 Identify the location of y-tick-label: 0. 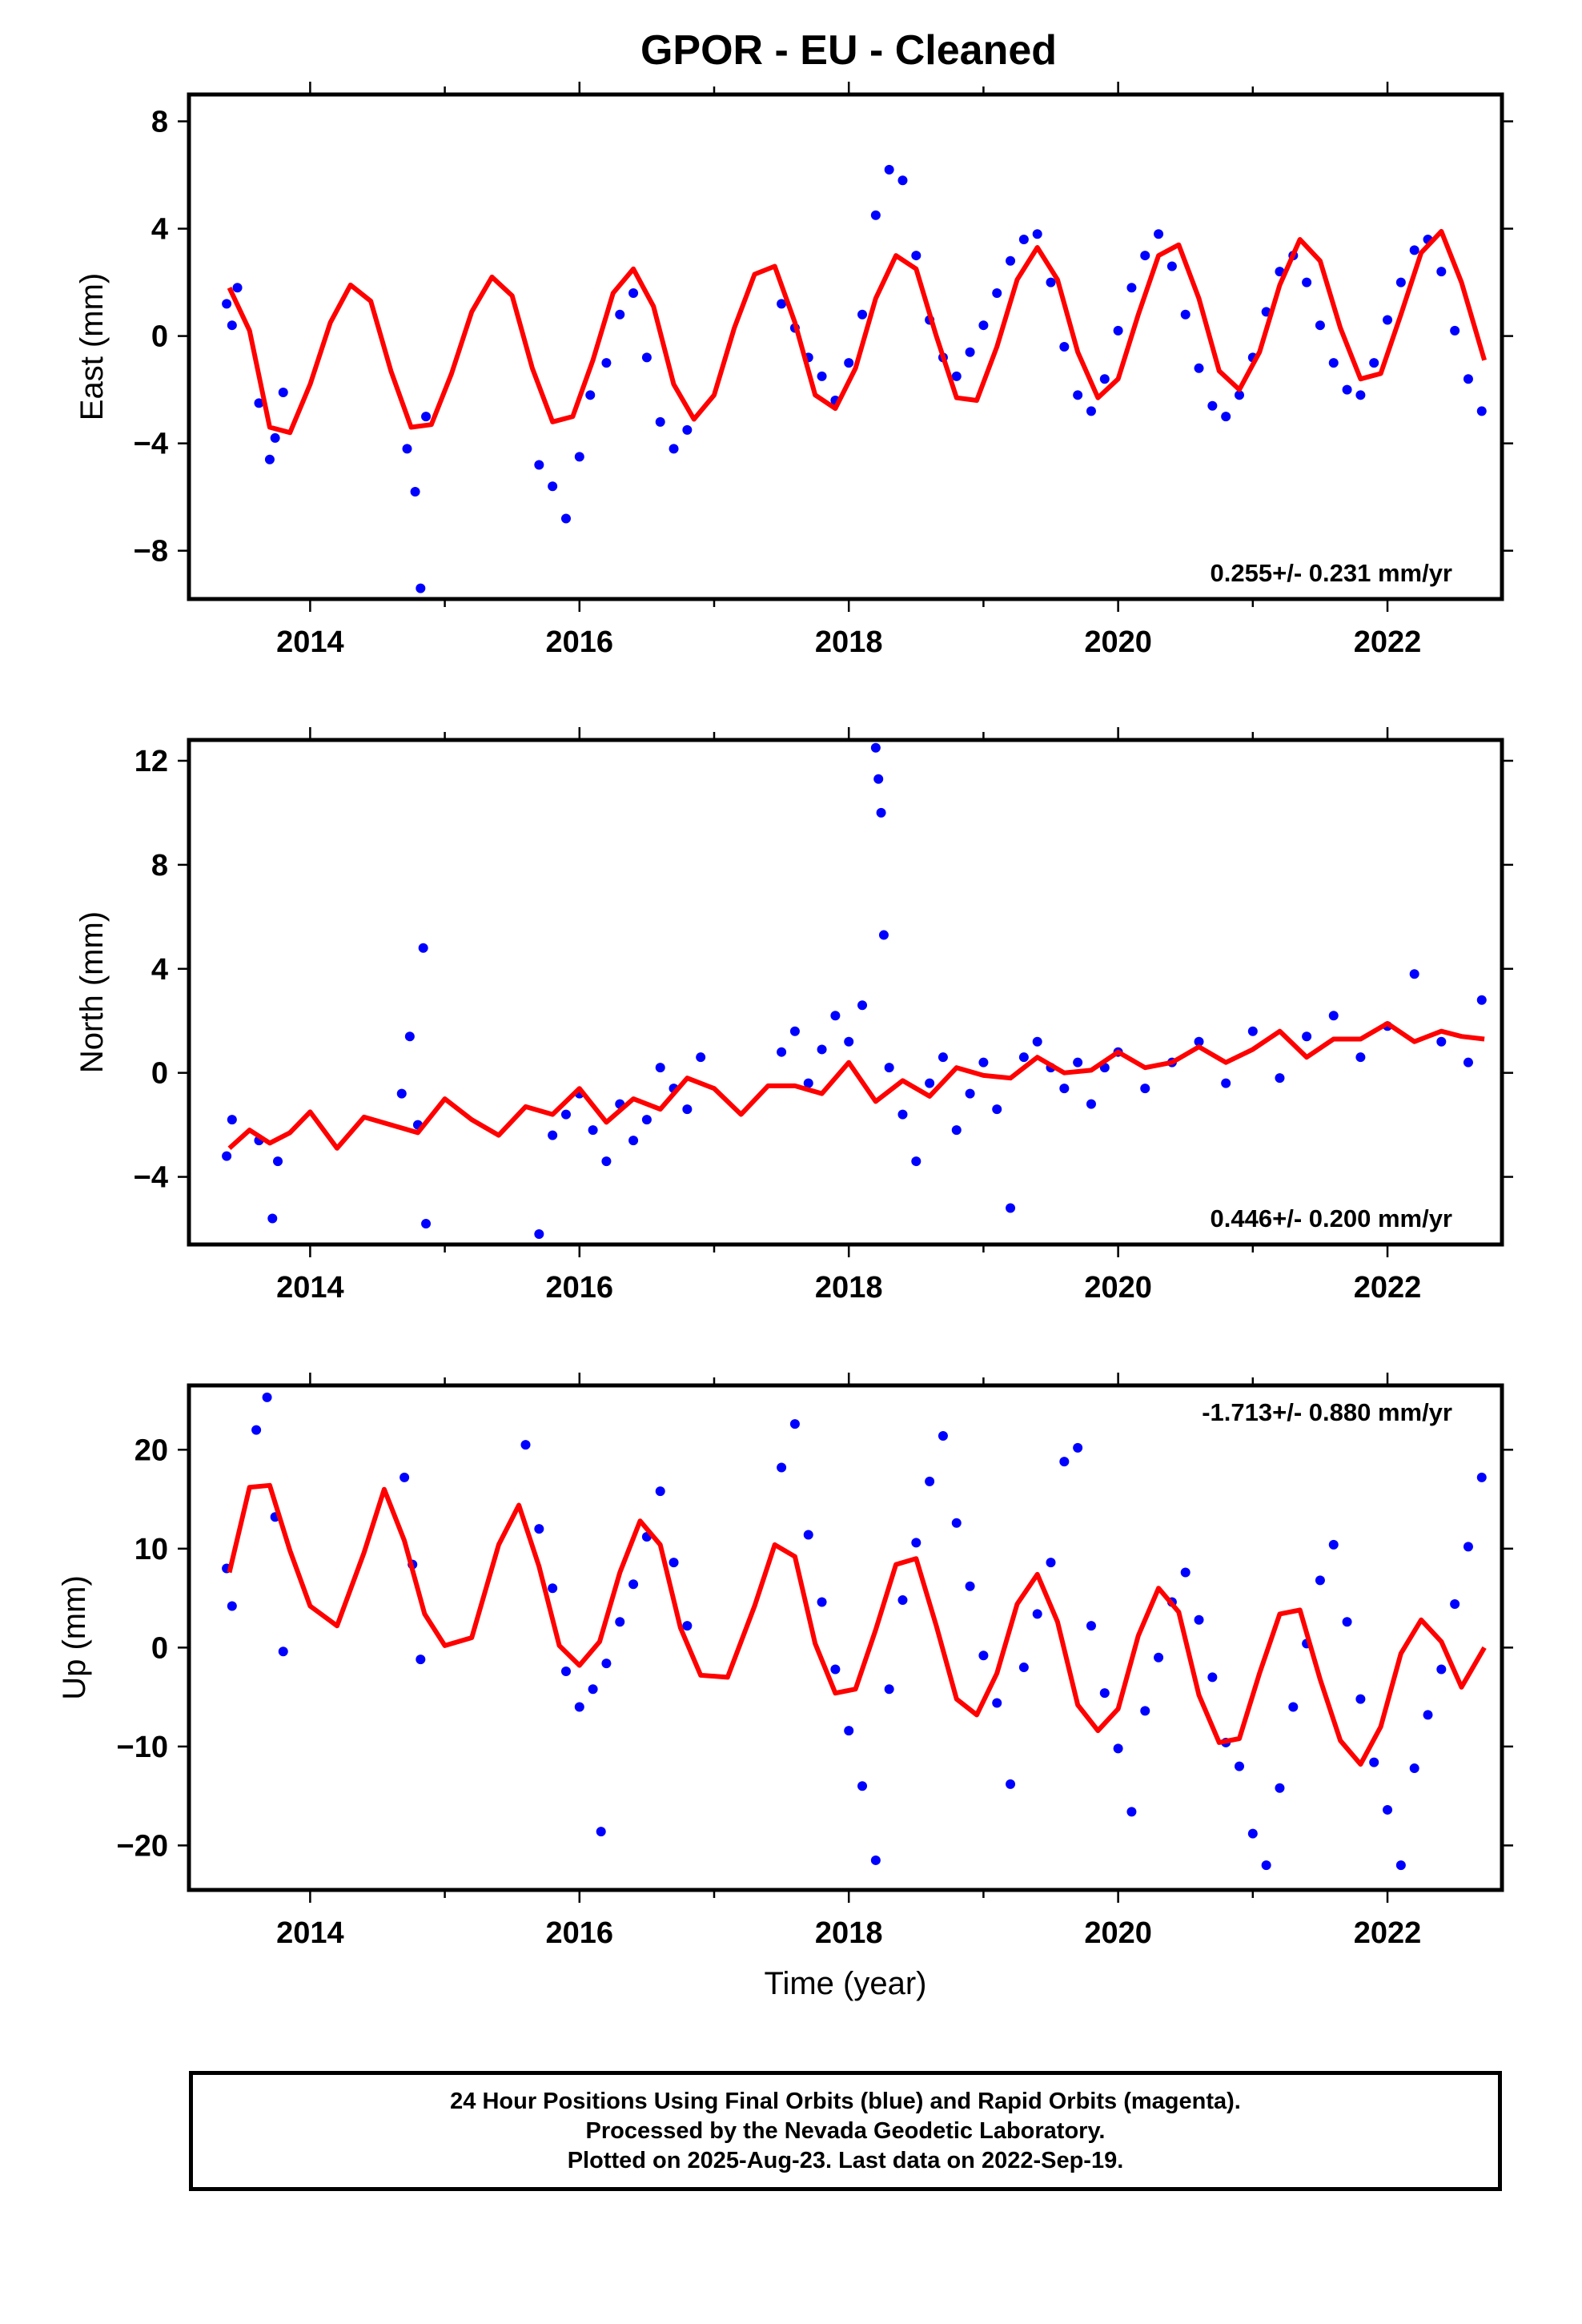
(159, 337).